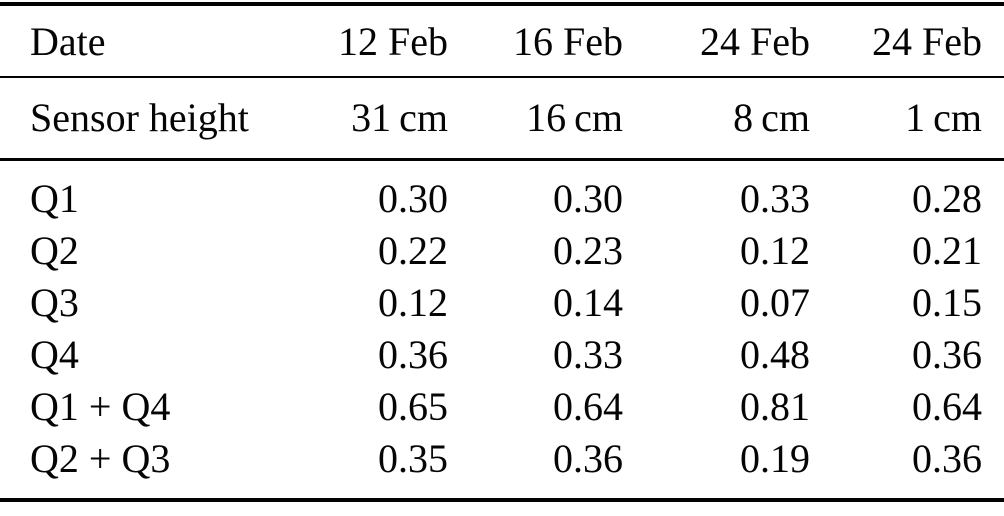 The width and height of the screenshot is (1004, 516). What do you see at coordinates (54, 198) in the screenshot?
I see `row-label: Q1` at bounding box center [54, 198].